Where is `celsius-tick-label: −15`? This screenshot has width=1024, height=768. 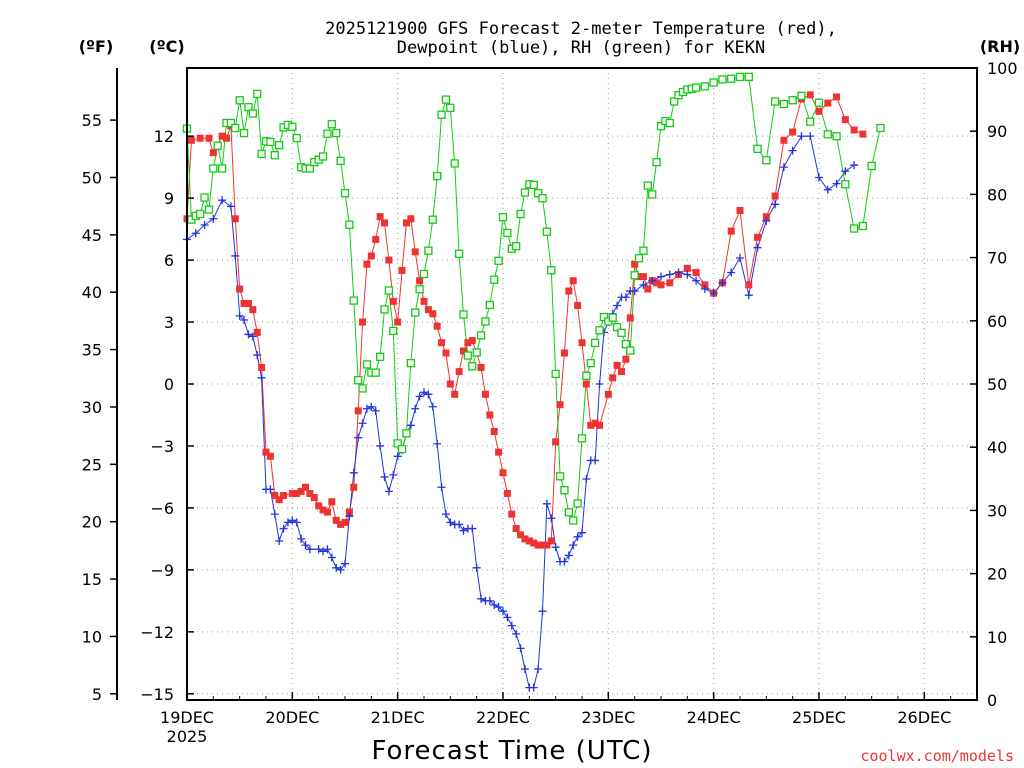 celsius-tick-label: −15 is located at coordinates (157, 694).